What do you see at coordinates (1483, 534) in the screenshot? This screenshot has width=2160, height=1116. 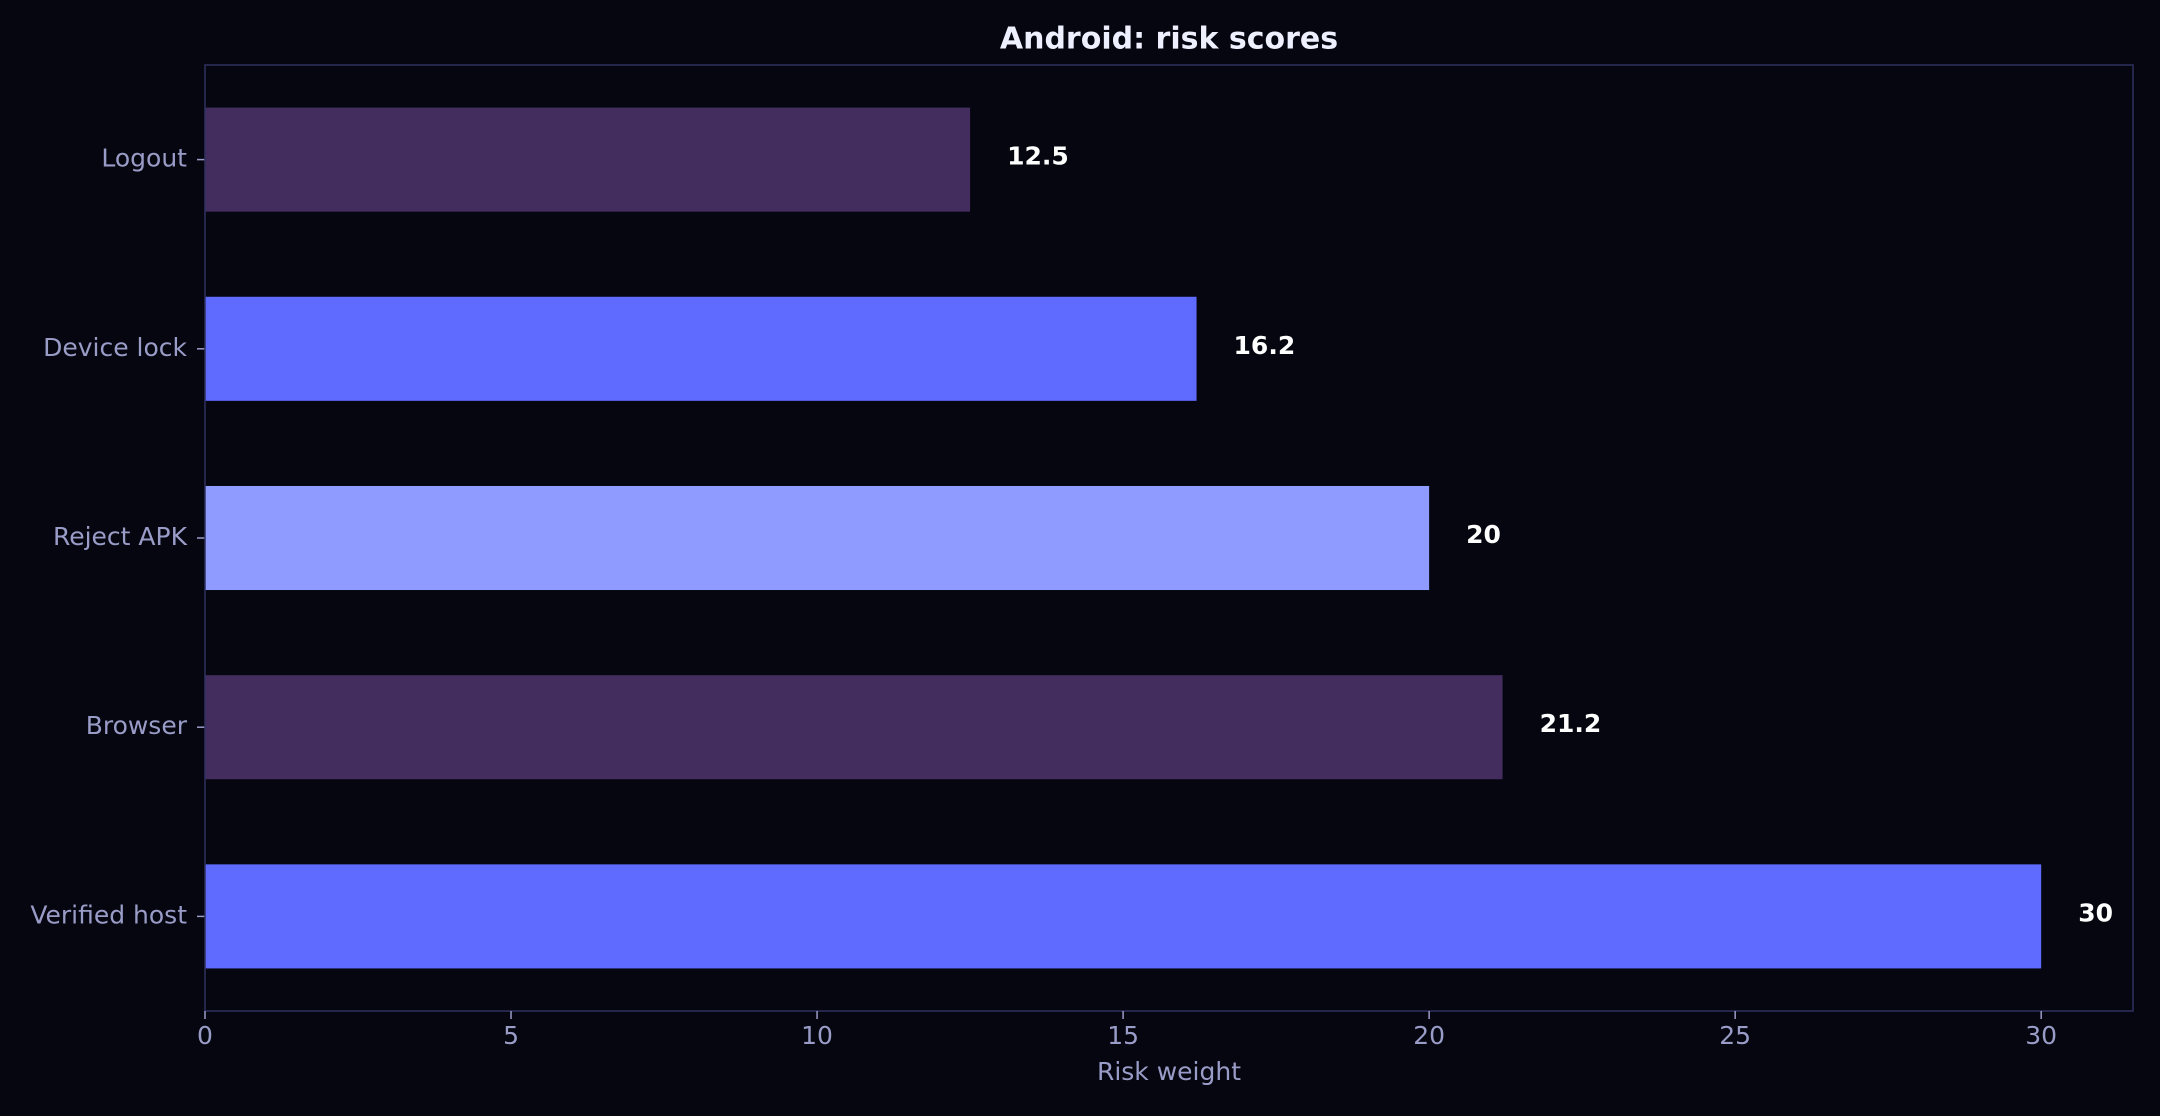 I see `value-label: 20` at bounding box center [1483, 534].